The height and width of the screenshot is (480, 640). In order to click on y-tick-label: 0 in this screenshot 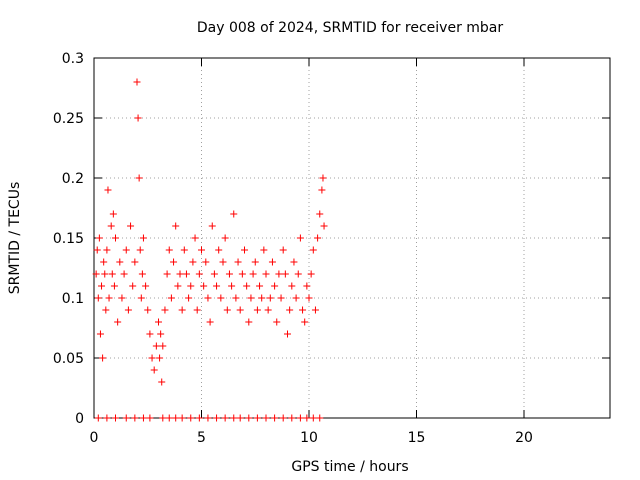, I will do `click(79, 419)`.